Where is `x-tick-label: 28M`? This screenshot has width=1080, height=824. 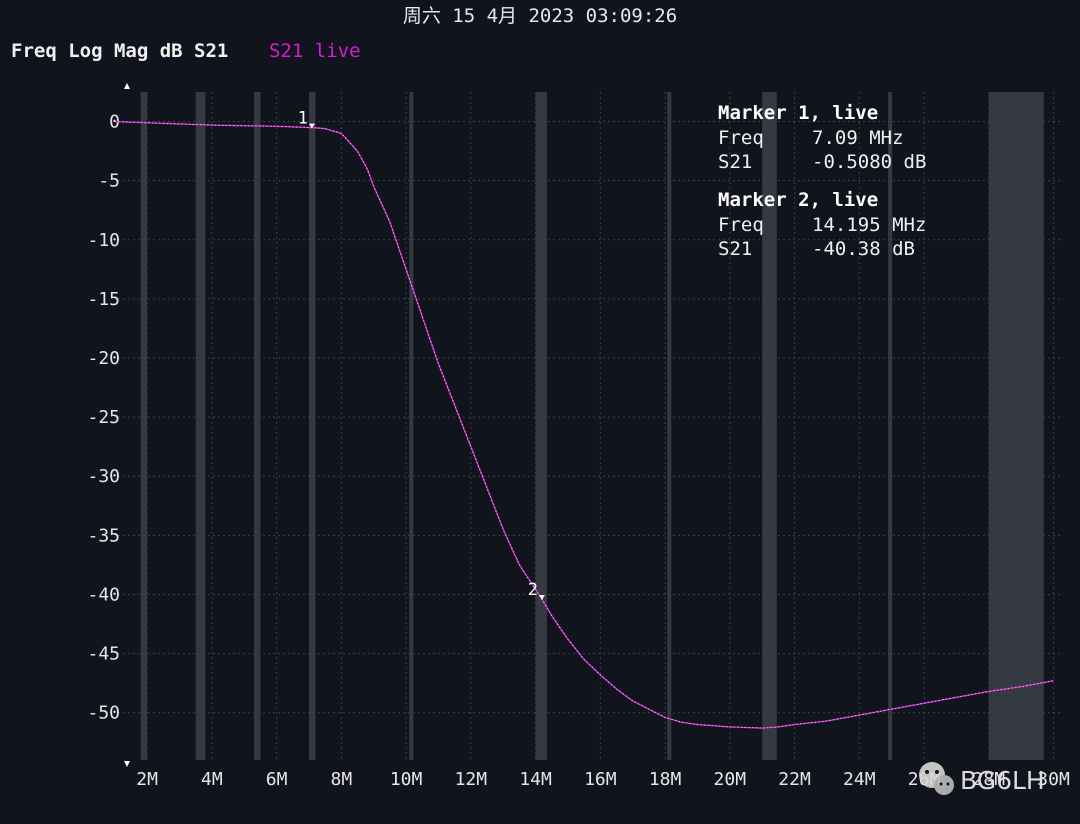
x-tick-label: 28M is located at coordinates (989, 779).